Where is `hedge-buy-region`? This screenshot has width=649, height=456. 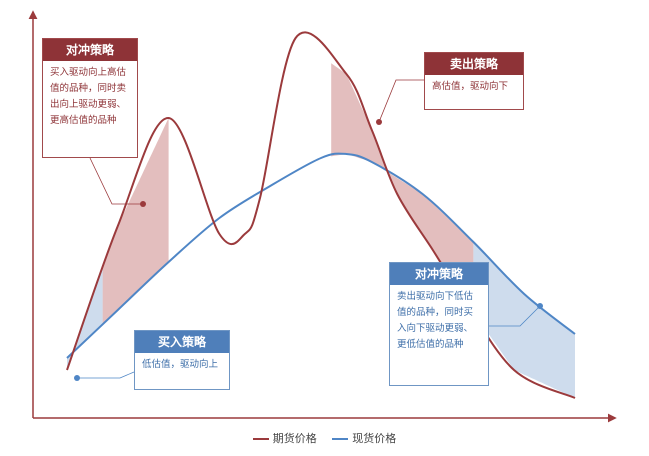
hedge-buy-region is located at coordinates (135, 221).